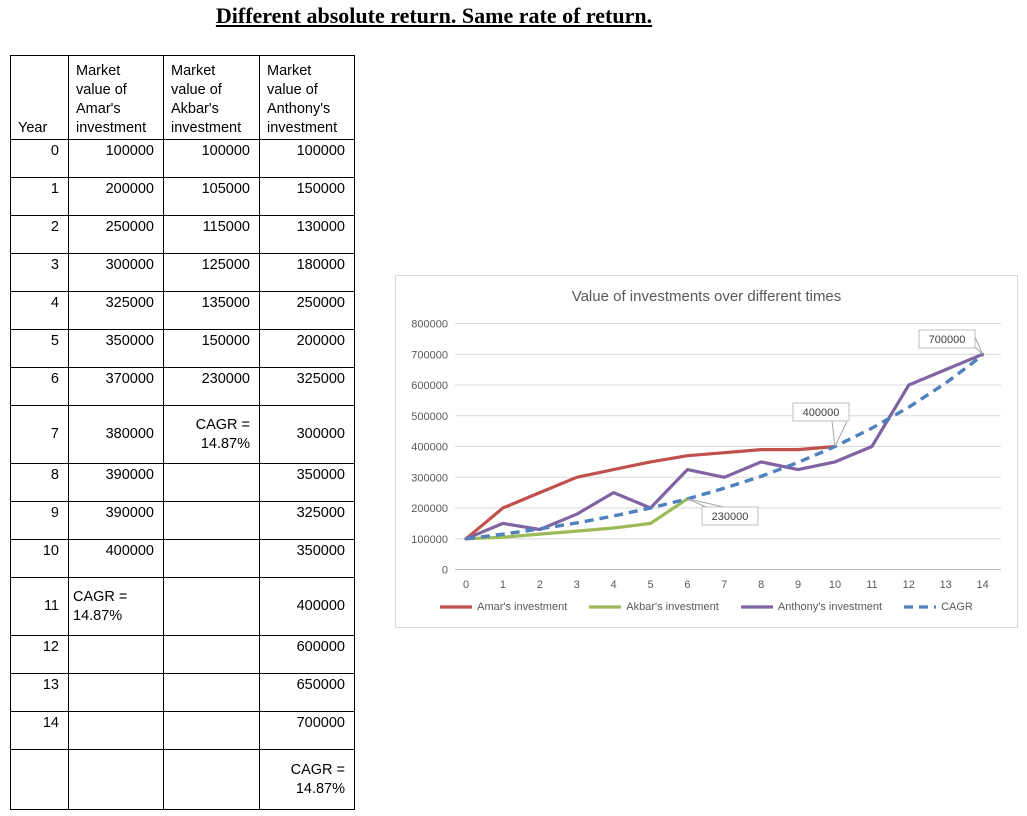  Describe the element at coordinates (672, 607) in the screenshot. I see `legend-label: Akbar's investment` at that location.